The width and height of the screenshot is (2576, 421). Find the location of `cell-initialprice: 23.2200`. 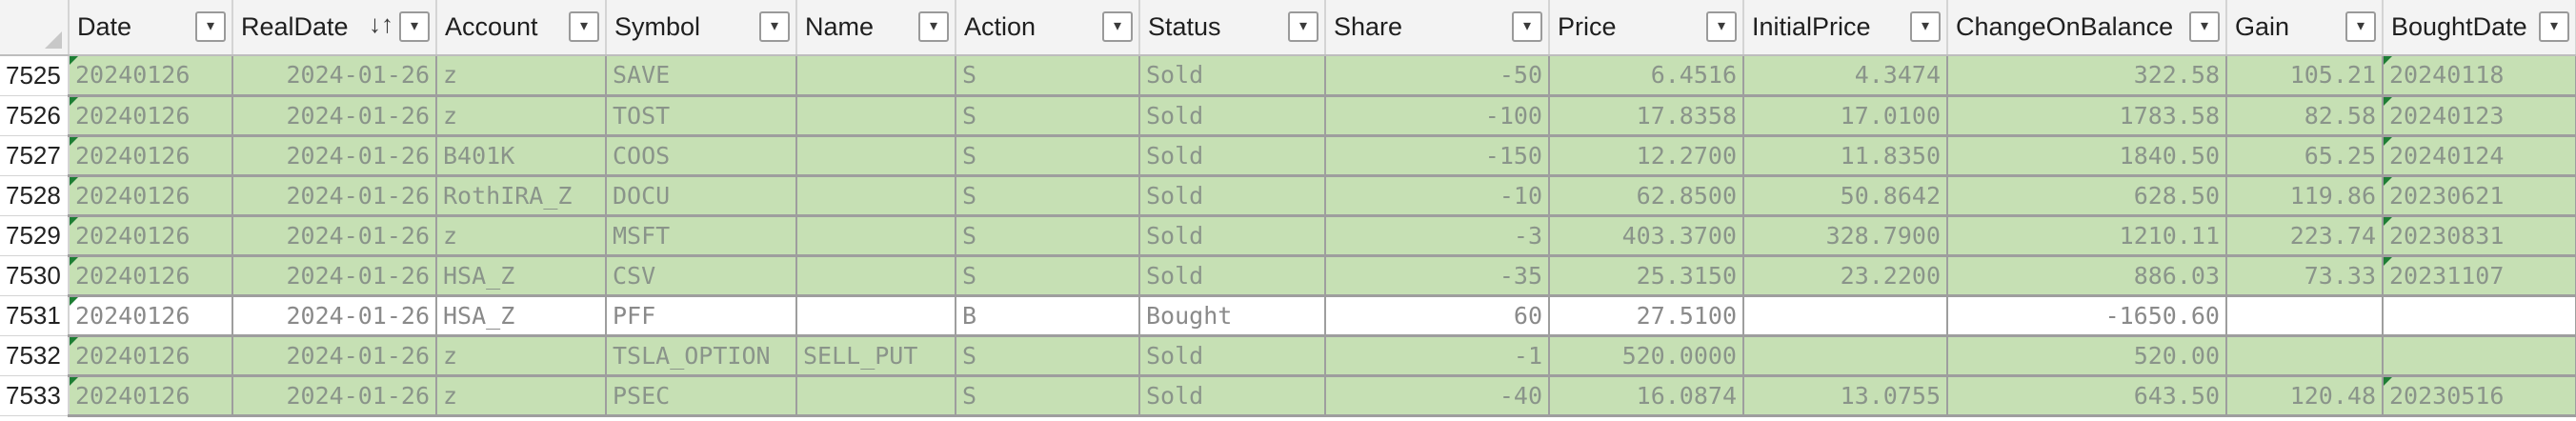

cell-initialprice: 23.2200 is located at coordinates (1845, 276).